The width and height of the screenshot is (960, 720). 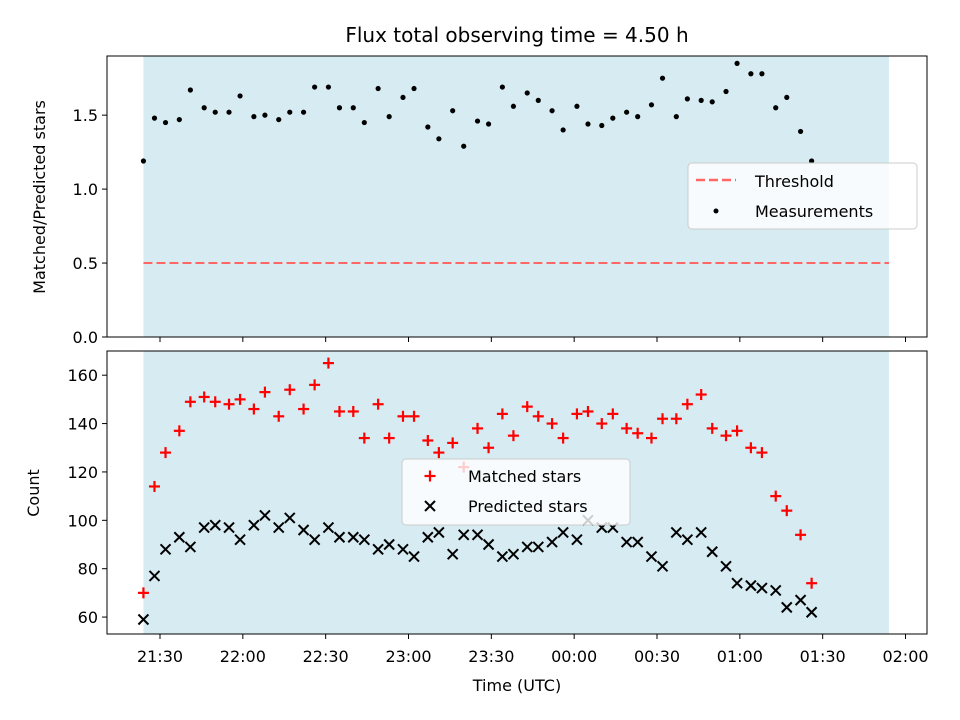 I want to click on measurements-legend-label: Measurements, so click(x=814, y=211).